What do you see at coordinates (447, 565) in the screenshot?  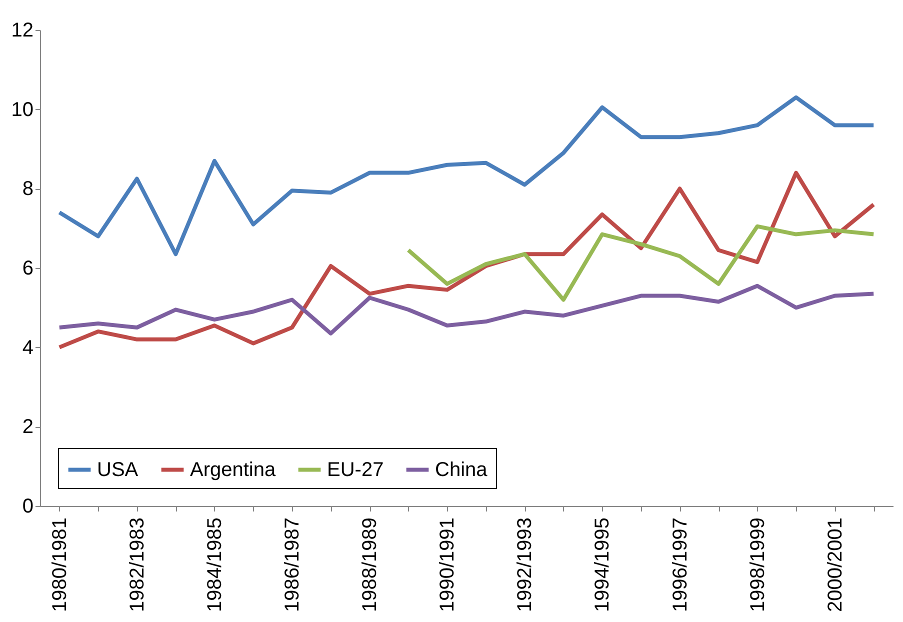 I see `x-tick-label: 1990/1991` at bounding box center [447, 565].